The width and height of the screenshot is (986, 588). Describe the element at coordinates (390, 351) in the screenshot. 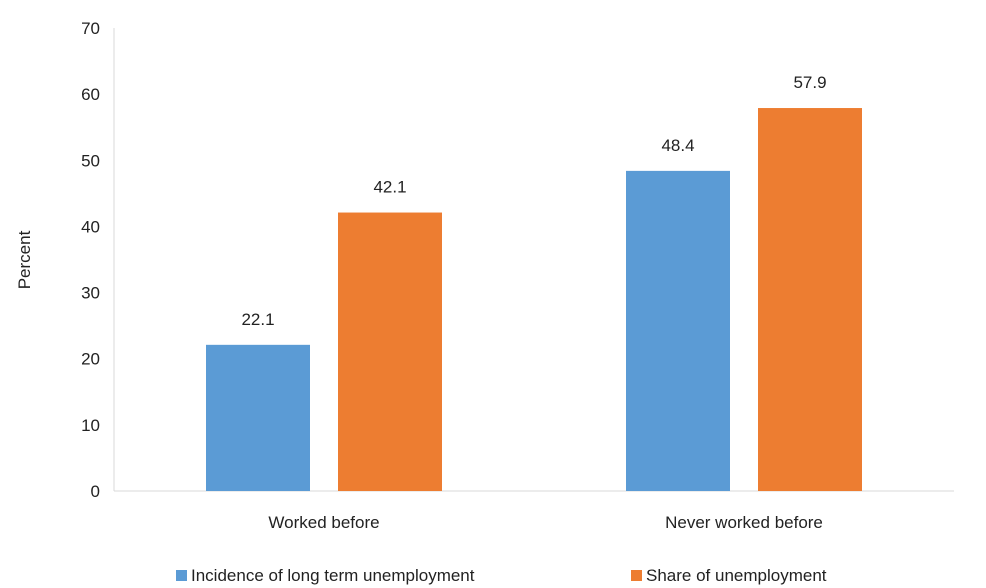

I see `bar-share-of-unemployment-worked-before` at that location.